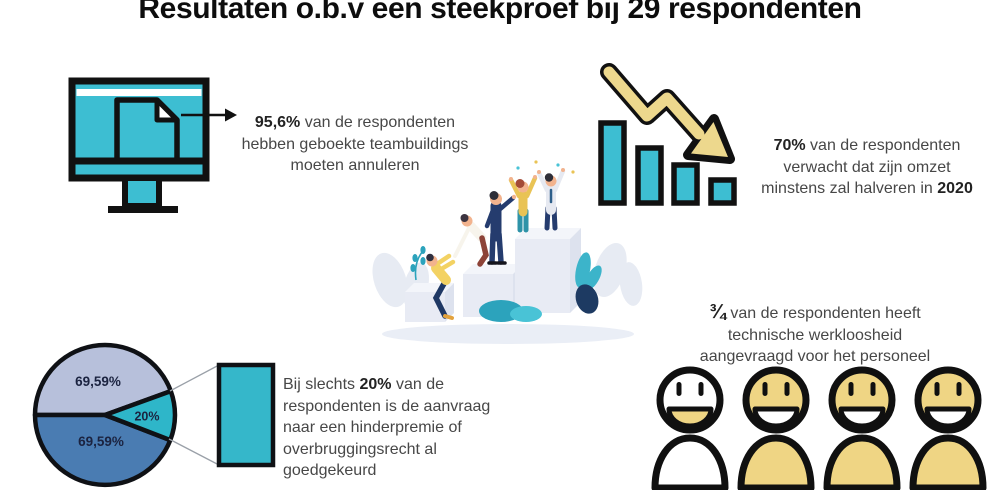 The width and height of the screenshot is (1000, 500). I want to click on stat-premium-prefix: Bij slechts, so click(321, 384).